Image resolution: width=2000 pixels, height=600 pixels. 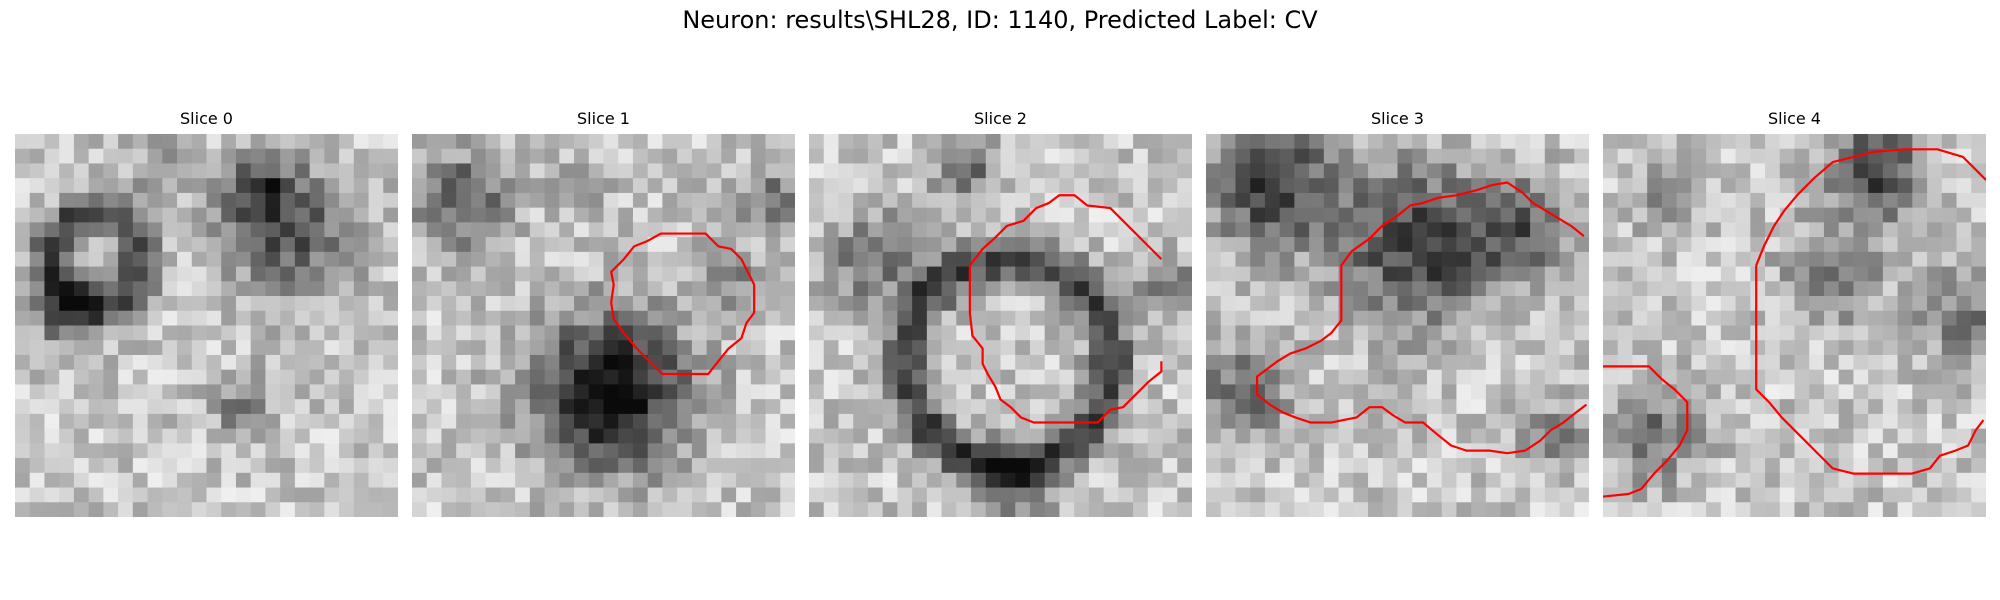 I want to click on slice-panel-2: Slice 2, so click(x=1000, y=312).